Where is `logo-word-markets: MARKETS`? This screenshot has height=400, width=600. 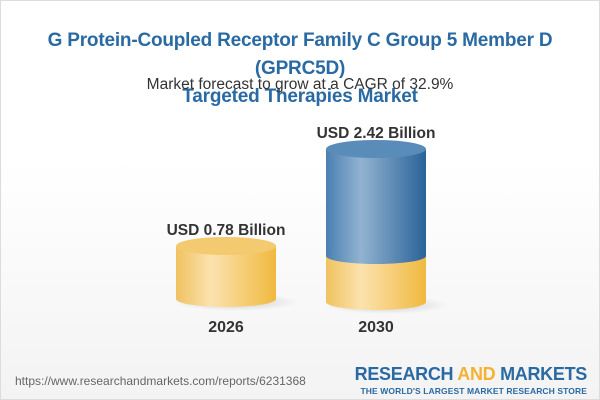 logo-word-markets: MARKETS is located at coordinates (541, 374).